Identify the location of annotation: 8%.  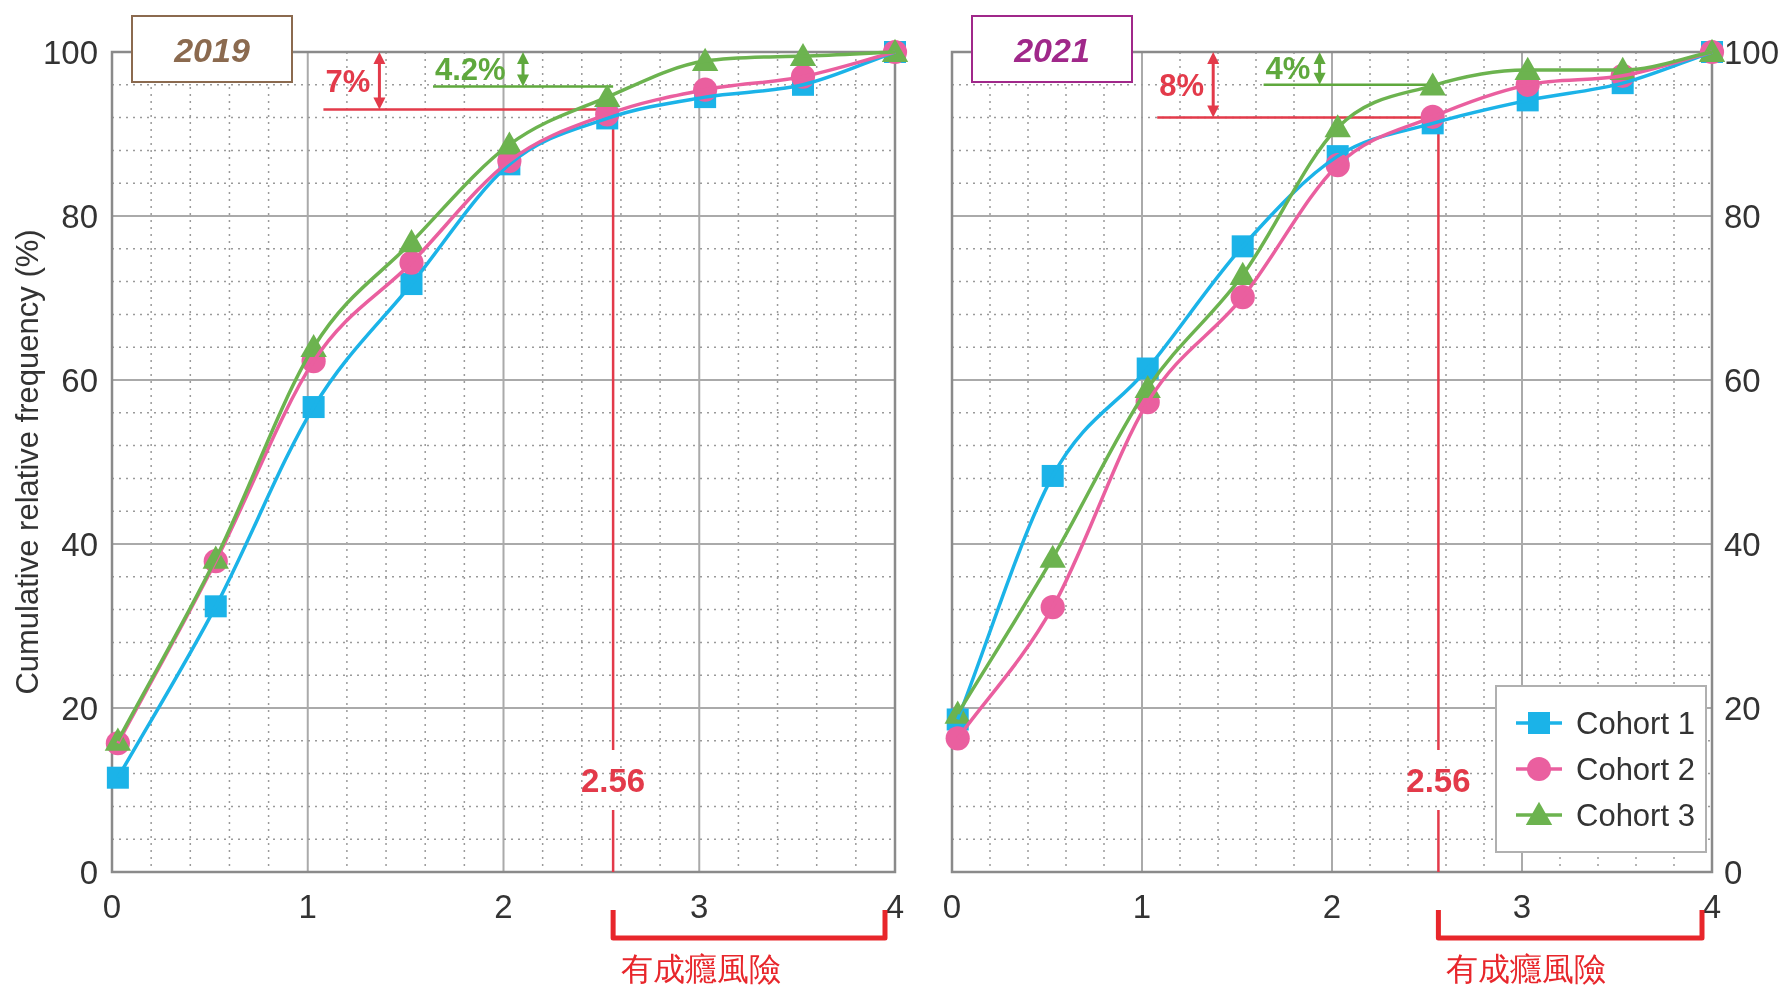
(1182, 85).